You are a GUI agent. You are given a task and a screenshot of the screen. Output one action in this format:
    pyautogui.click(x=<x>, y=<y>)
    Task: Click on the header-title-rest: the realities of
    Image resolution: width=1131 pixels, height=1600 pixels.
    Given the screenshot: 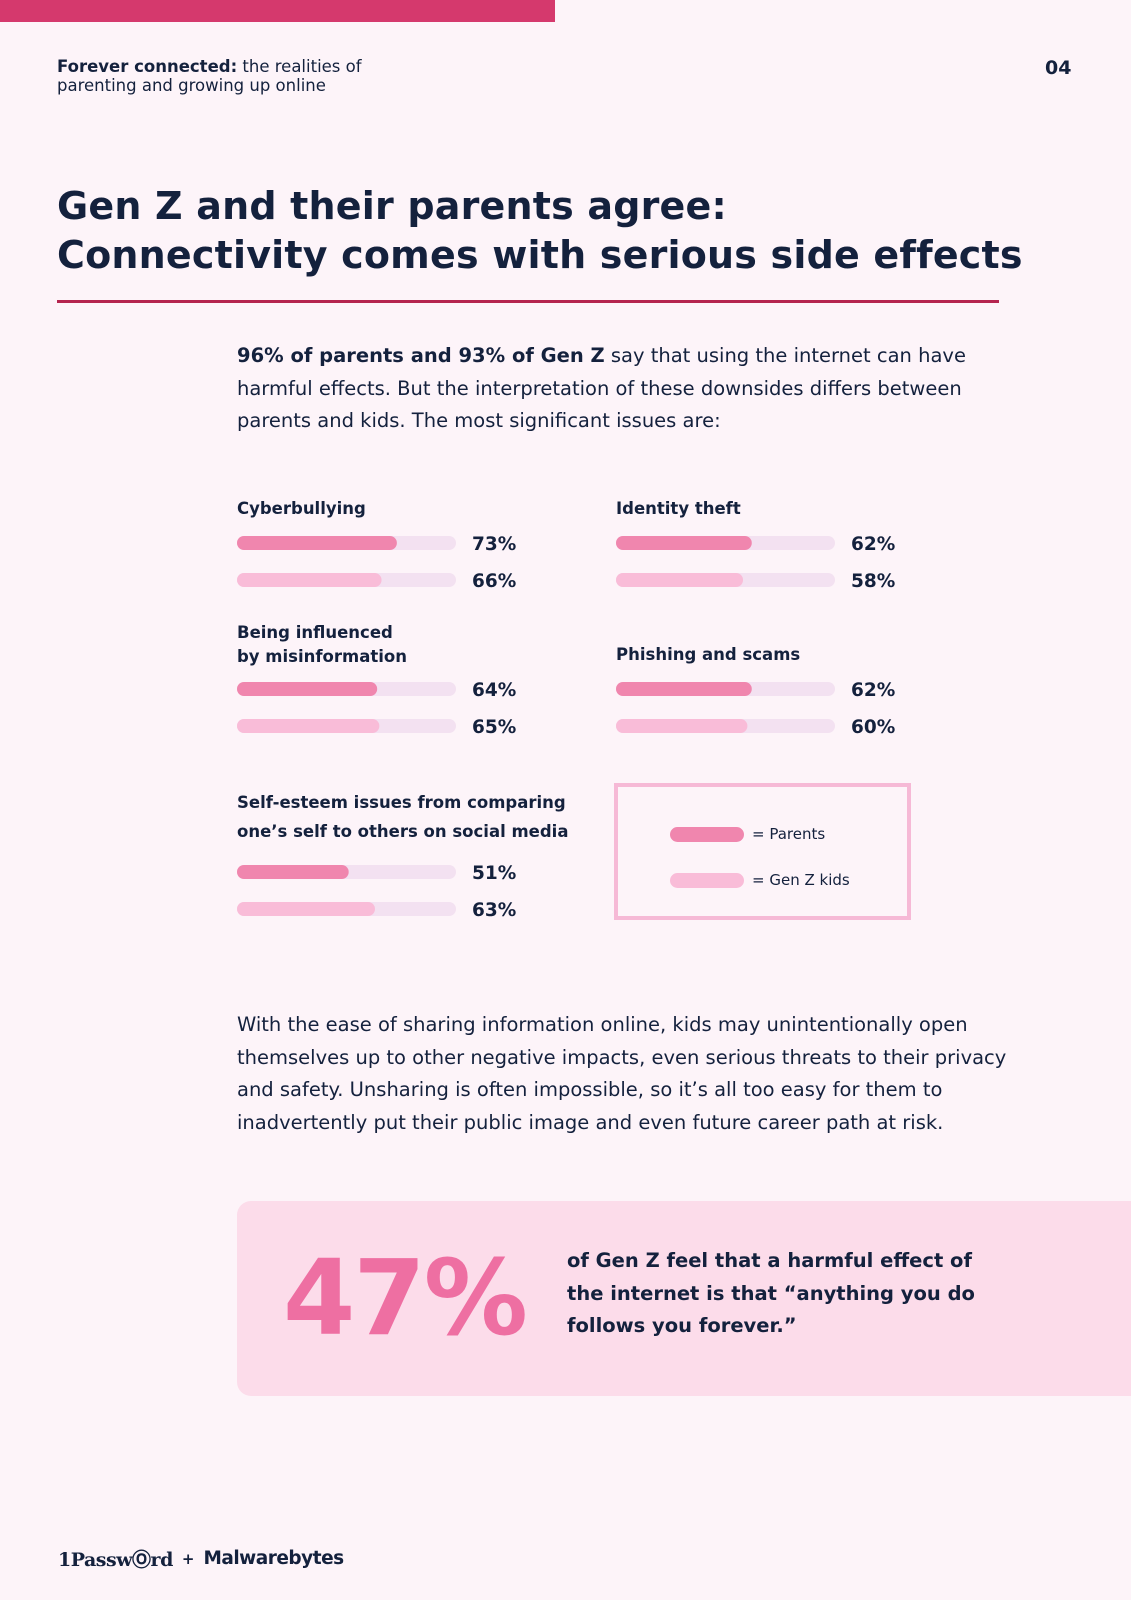 What is the action you would take?
    pyautogui.click(x=302, y=66)
    